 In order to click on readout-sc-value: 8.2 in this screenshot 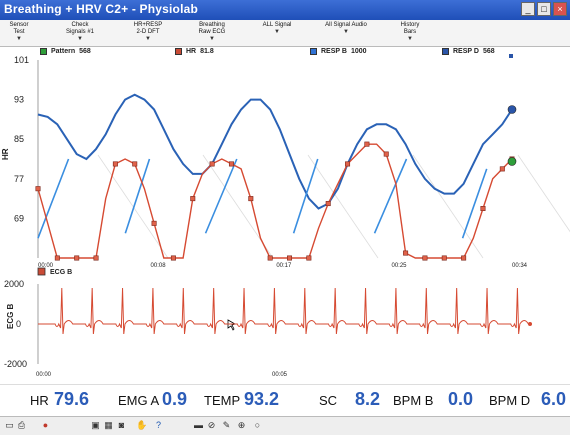, I will do `click(368, 399)`.